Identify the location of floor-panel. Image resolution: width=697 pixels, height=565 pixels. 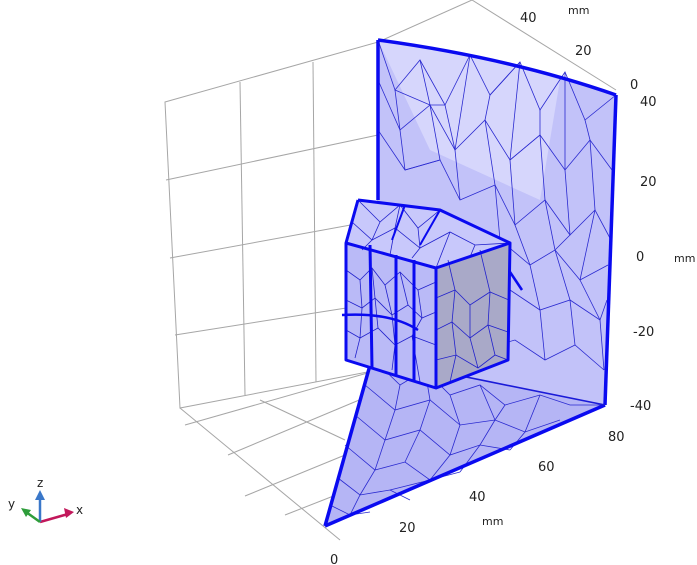
(465, 442).